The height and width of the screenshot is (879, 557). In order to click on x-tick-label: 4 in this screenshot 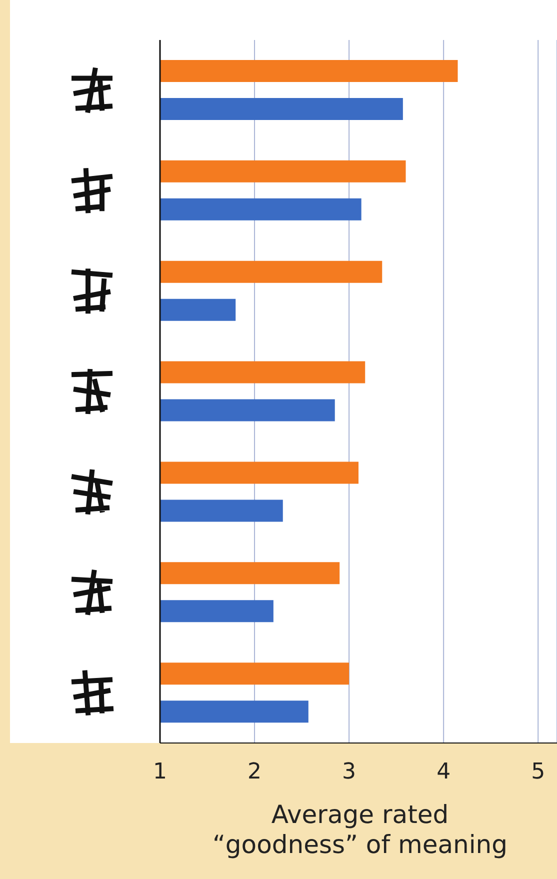, I will do `click(443, 772)`.